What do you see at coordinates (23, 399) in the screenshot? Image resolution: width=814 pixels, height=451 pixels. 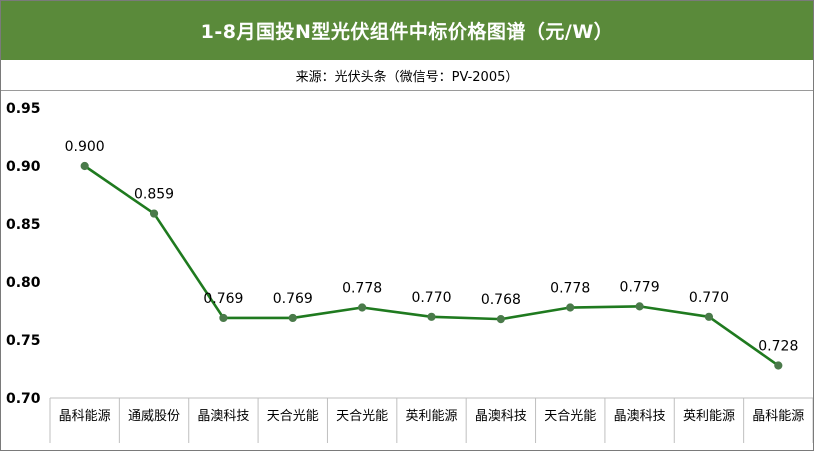 I see `y-tick-label: 0.70` at bounding box center [23, 399].